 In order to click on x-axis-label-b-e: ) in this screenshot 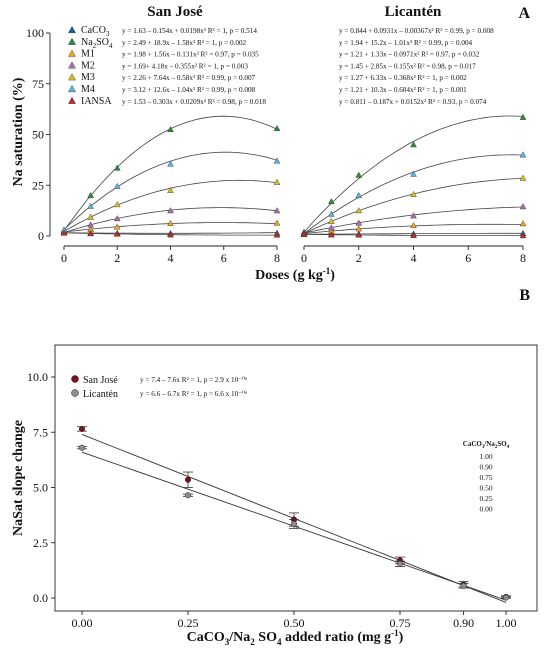, I will do `click(401, 637)`.